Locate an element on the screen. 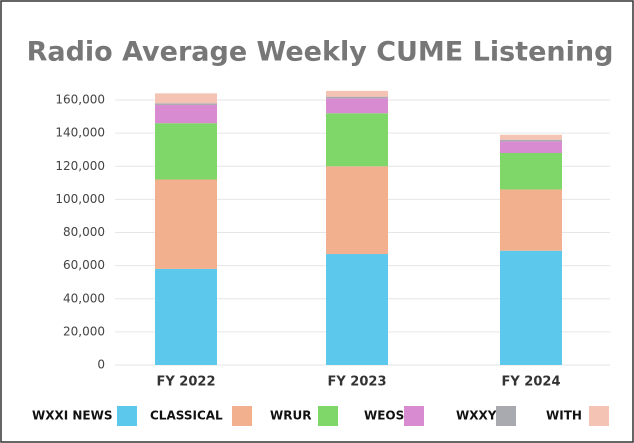  y-tick-label: 40,000 is located at coordinates (84, 298).